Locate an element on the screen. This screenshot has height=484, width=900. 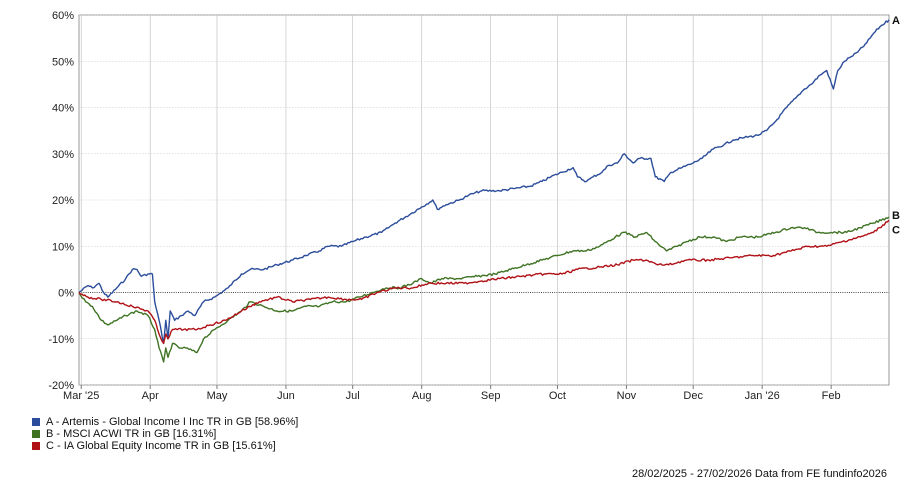
y-axis-ticks: 60% 50% 40% 30% 20% 10% 0% -10% -20% is located at coordinates (61, 201).